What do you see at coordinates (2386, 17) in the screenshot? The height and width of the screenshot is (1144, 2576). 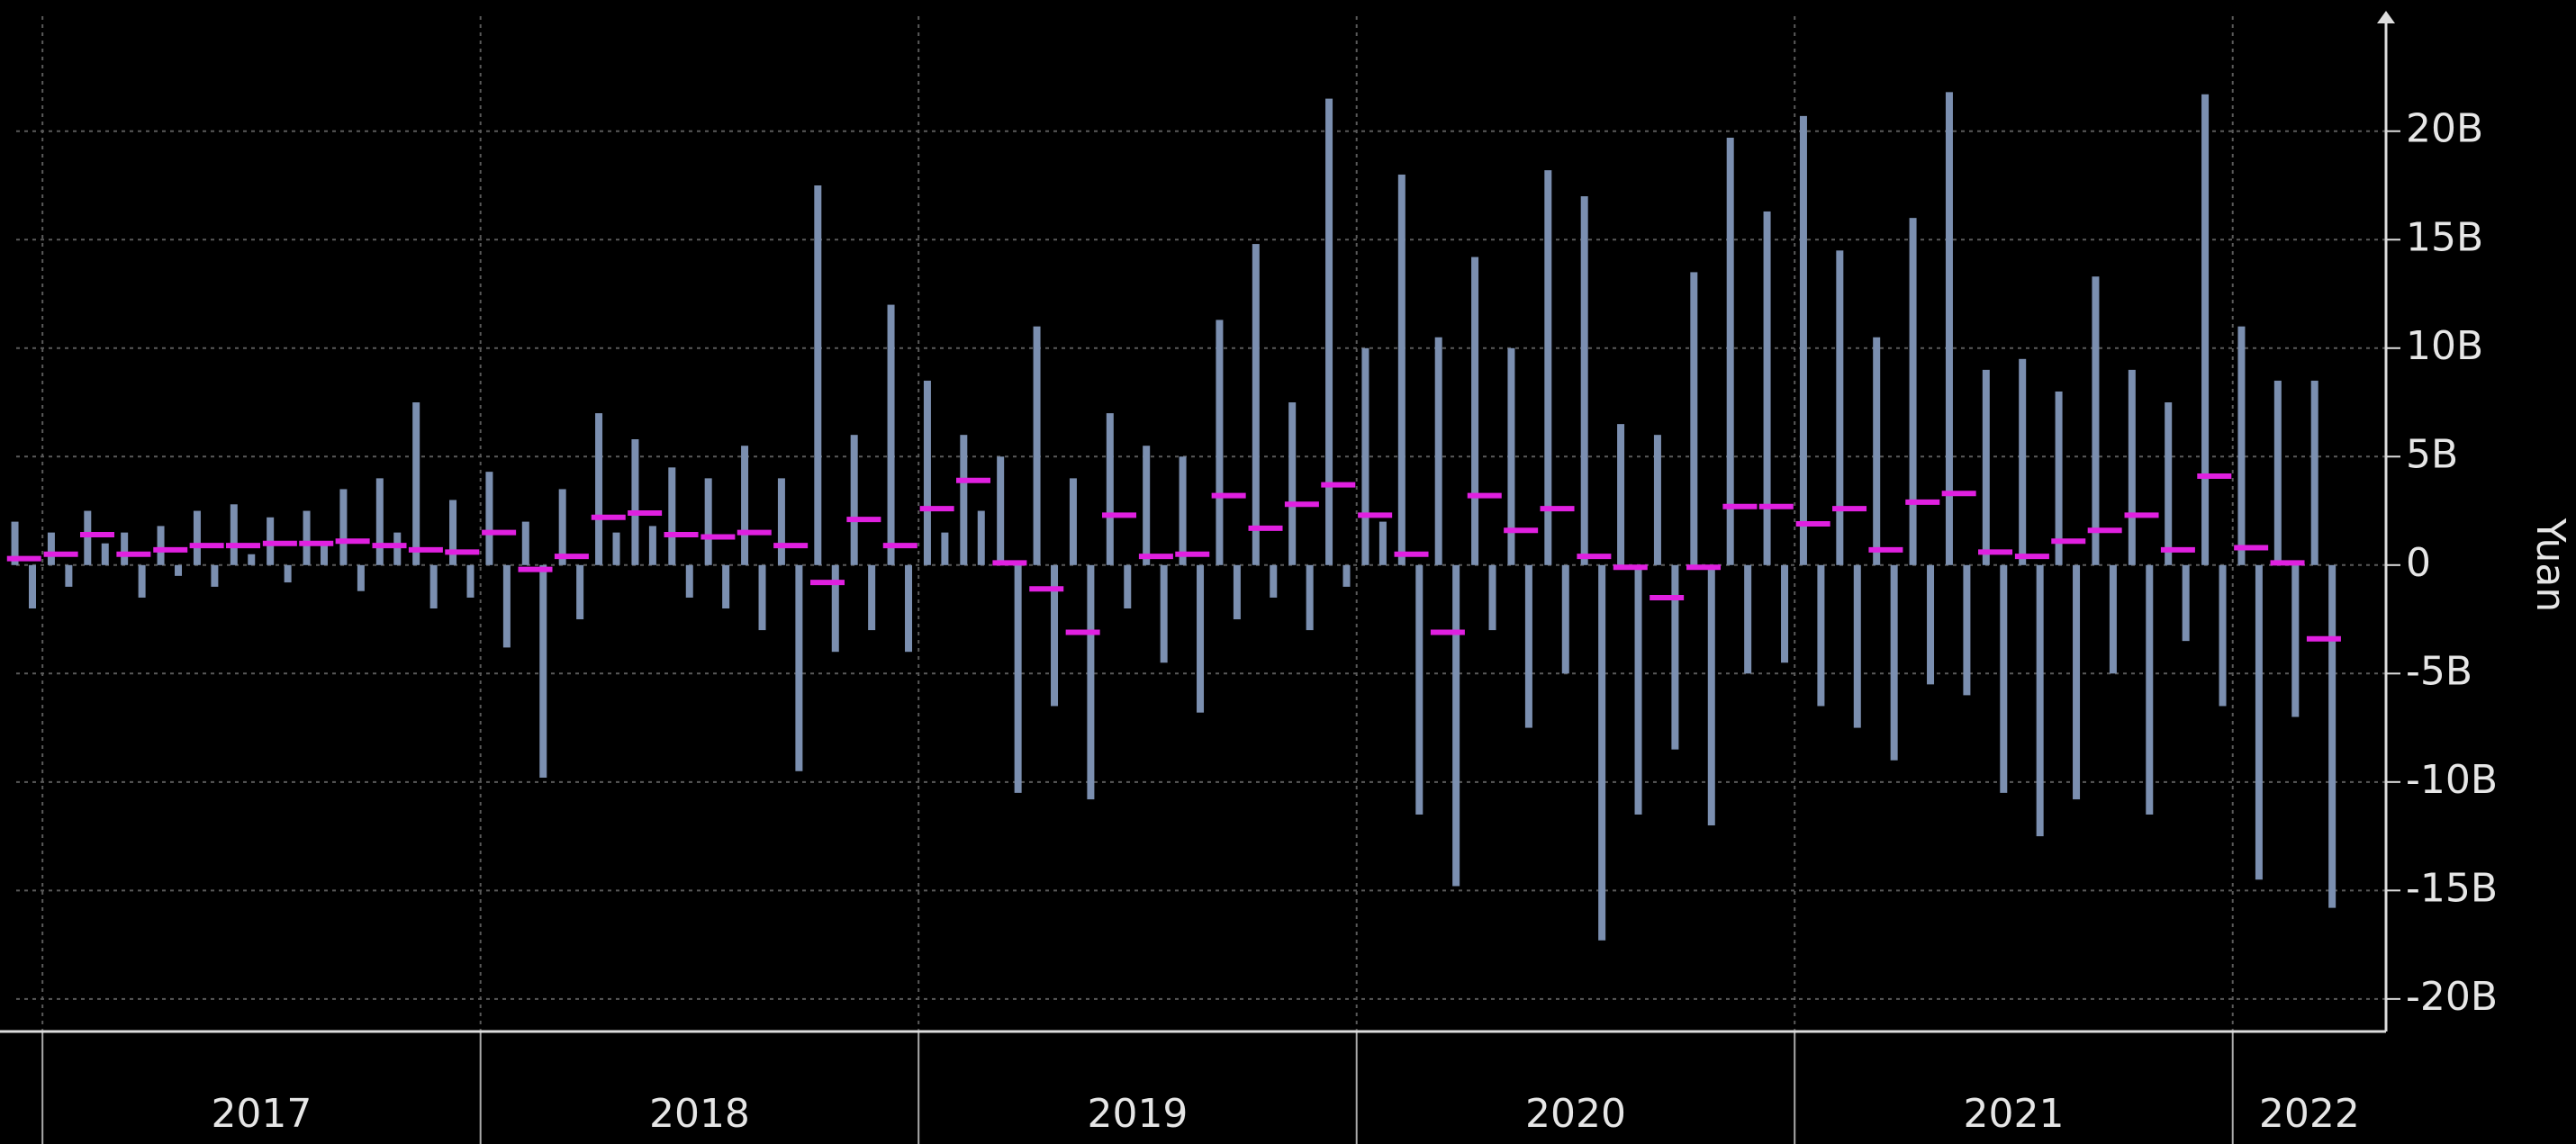 I see `y-axis-arrow` at bounding box center [2386, 17].